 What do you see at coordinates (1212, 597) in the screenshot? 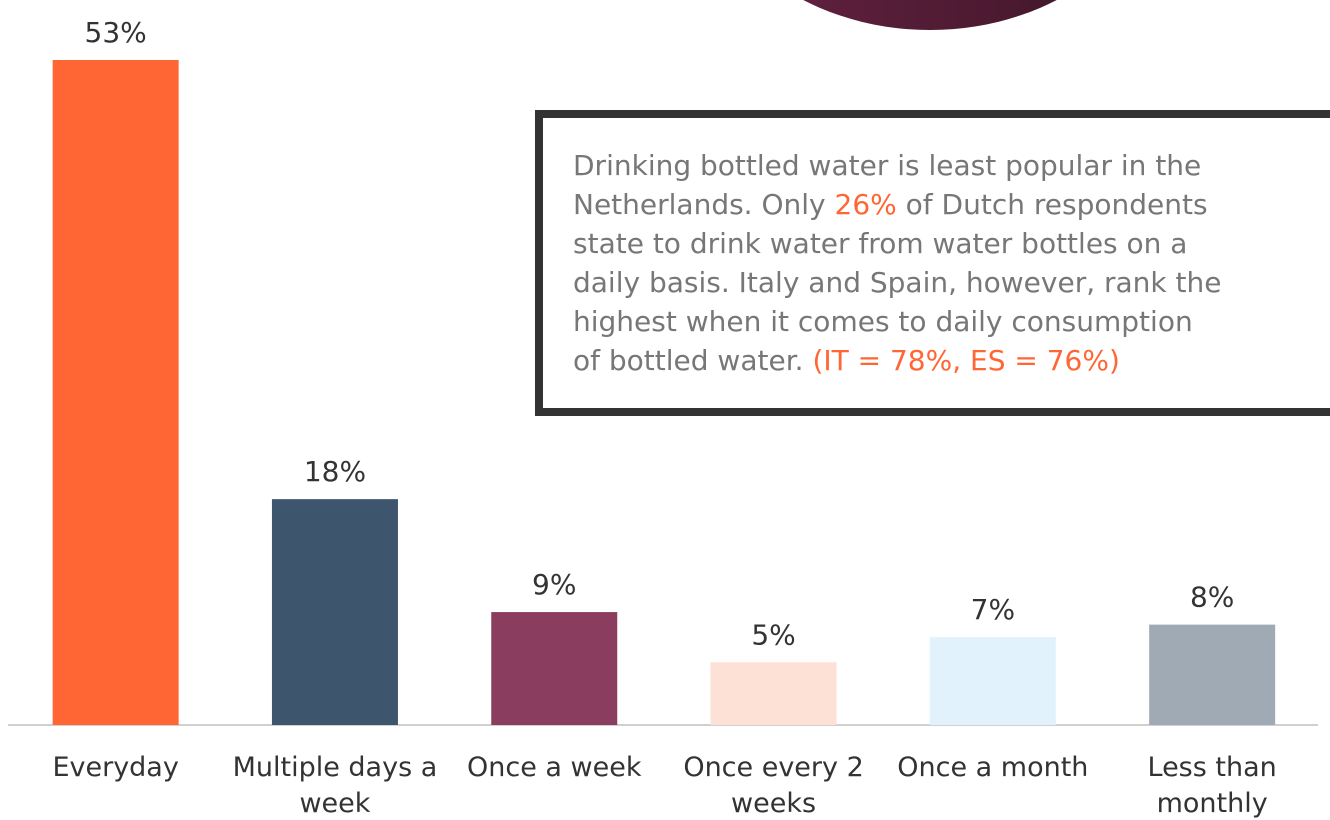
I see `value-label: 8%` at bounding box center [1212, 597].